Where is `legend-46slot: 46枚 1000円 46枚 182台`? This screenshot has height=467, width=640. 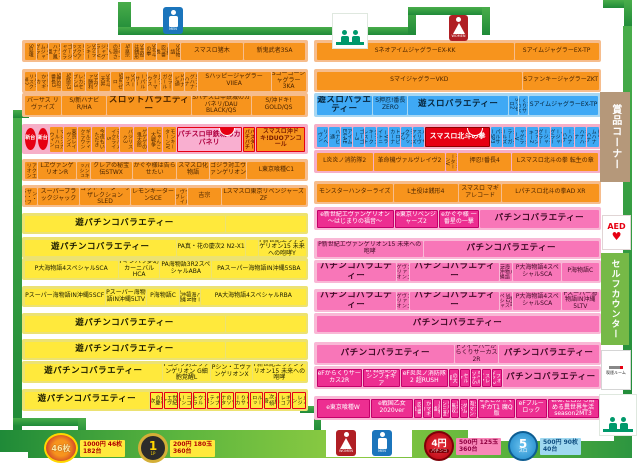
legend-46slot: 46枚 1000円 46枚 182台 is located at coordinates (85, 448).